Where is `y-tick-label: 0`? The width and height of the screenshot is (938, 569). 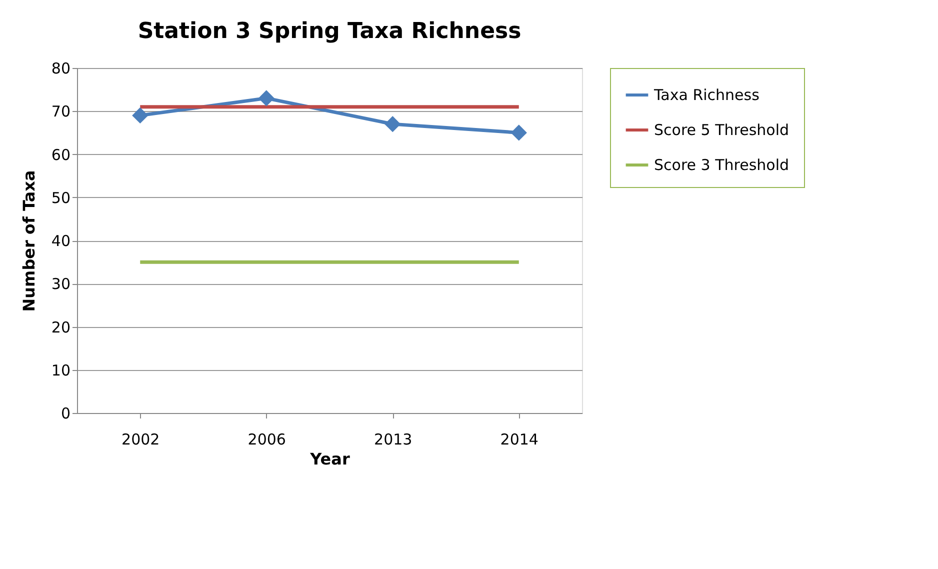
y-tick-label: 0 is located at coordinates (65, 413).